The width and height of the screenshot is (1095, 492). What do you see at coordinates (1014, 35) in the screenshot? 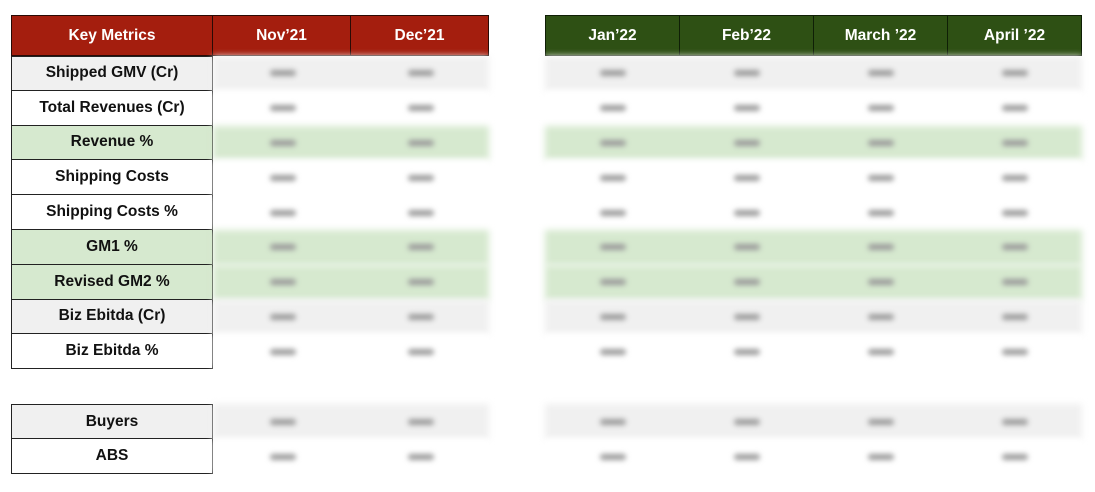
I see `header-month-apr22: April ’22` at bounding box center [1014, 35].